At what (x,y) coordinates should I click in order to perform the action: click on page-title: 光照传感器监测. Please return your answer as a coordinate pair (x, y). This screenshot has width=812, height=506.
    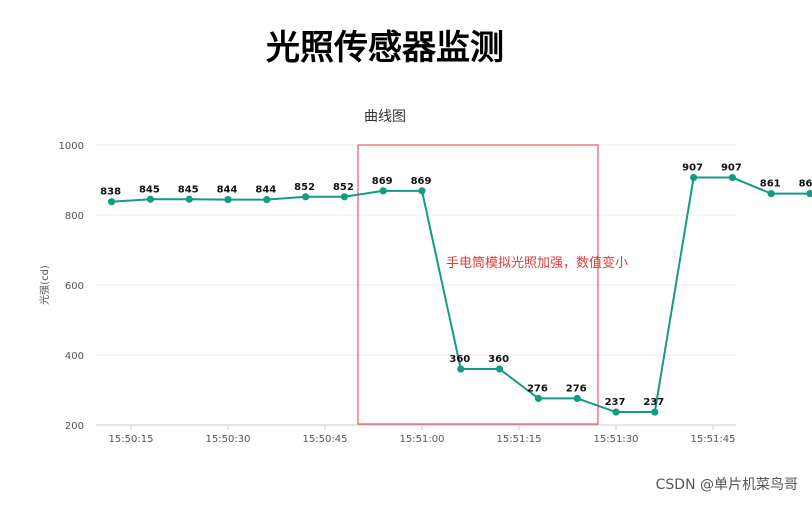
    Looking at the image, I should click on (385, 48).